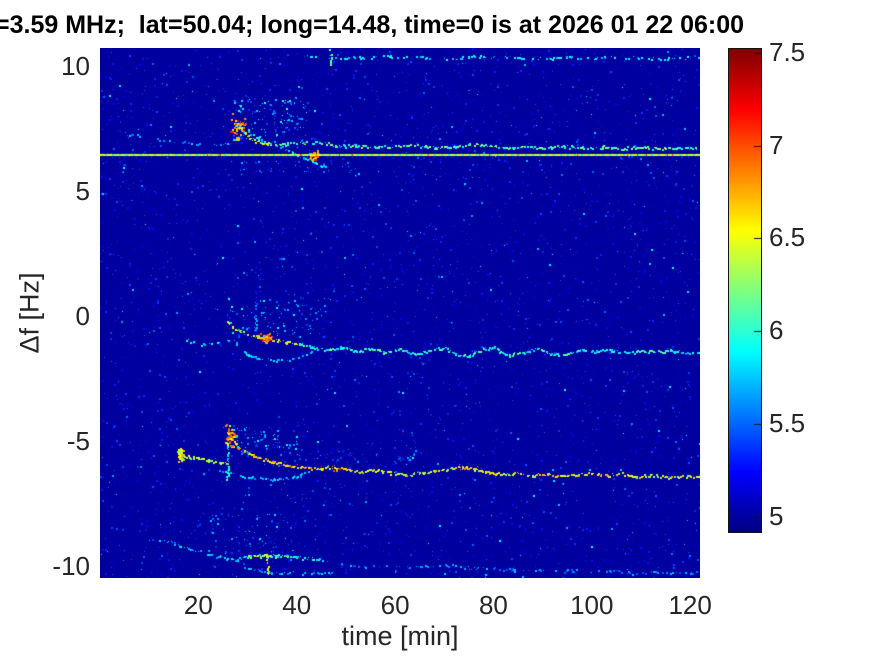  I want to click on x-tick-label: 100, so click(592, 605).